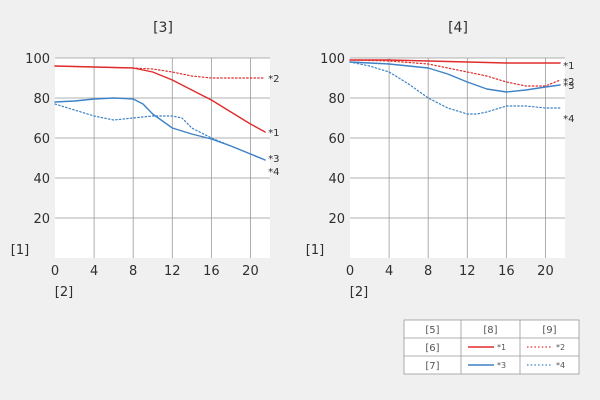 This screenshot has height=400, width=600. I want to click on legend-series-label: *1, so click(501, 347).